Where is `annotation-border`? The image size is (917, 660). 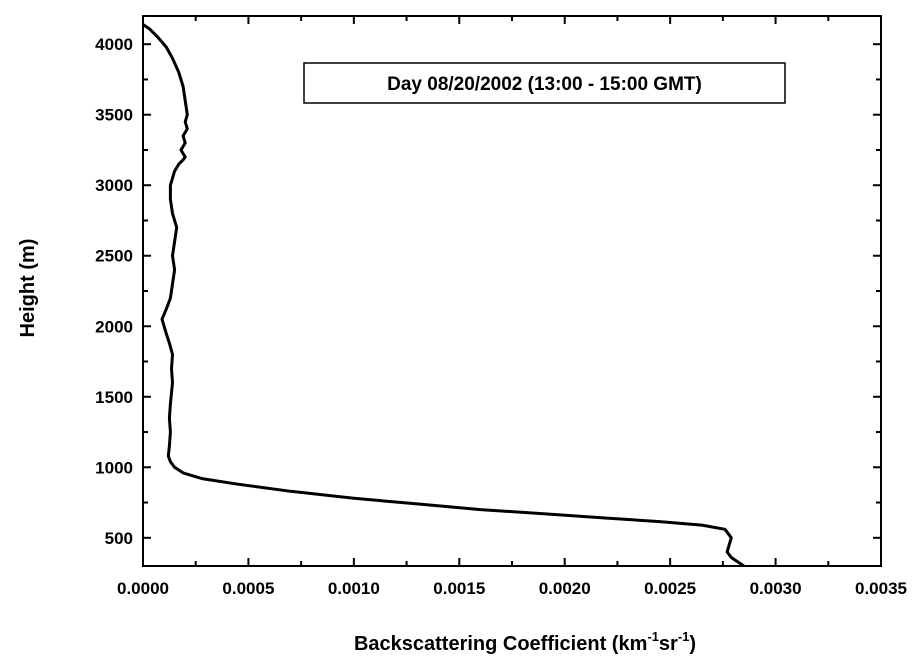
annotation-border is located at coordinates (544, 83).